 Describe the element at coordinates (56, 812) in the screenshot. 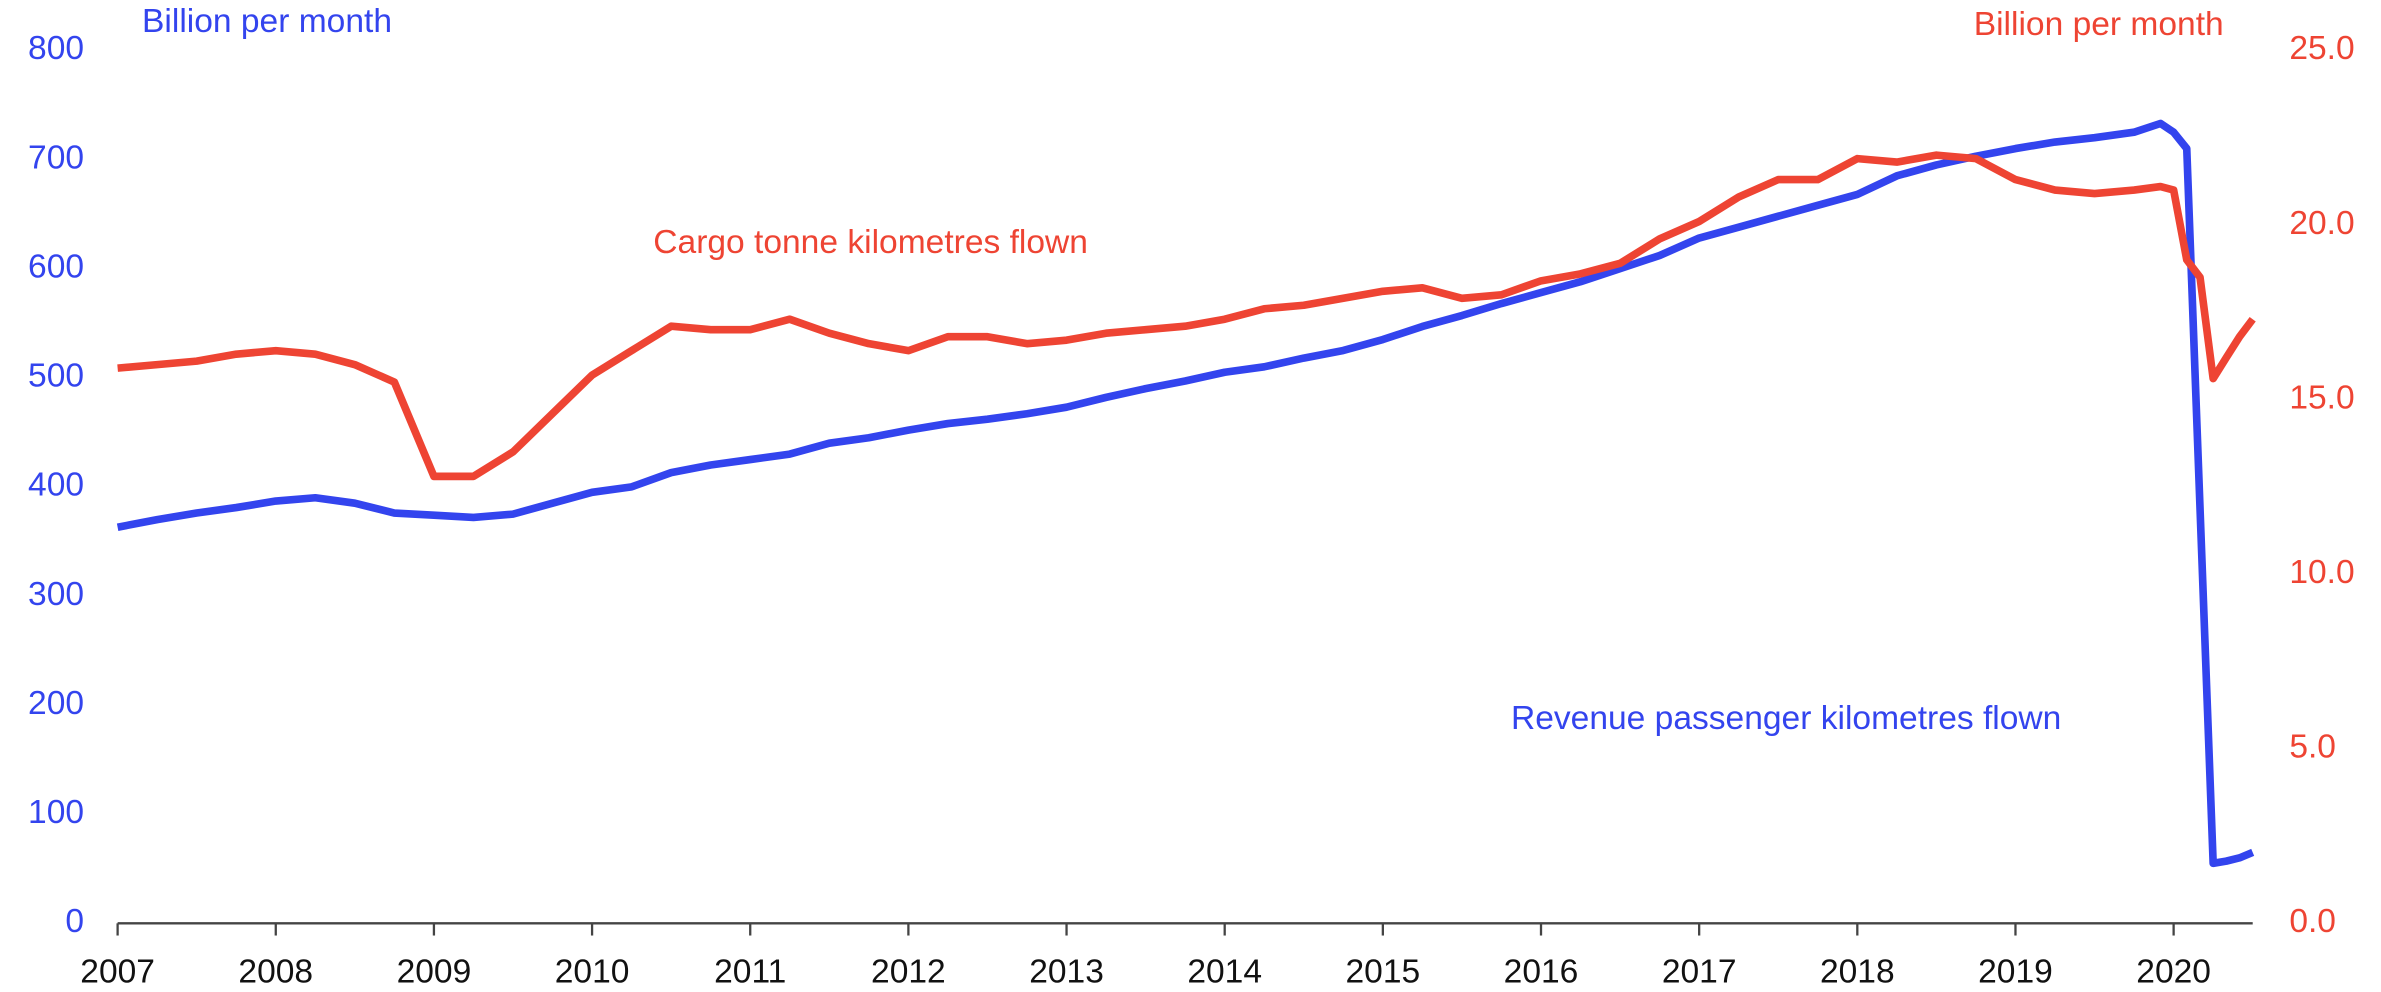

I see `y-tick-label: 100` at that location.